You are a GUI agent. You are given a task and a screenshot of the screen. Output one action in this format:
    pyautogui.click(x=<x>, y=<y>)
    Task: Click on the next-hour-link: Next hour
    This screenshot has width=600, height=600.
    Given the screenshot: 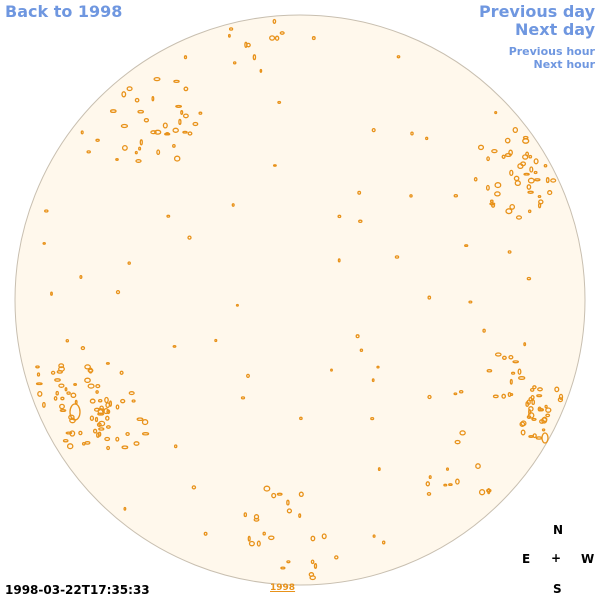 What is the action you would take?
    pyautogui.click(x=564, y=64)
    